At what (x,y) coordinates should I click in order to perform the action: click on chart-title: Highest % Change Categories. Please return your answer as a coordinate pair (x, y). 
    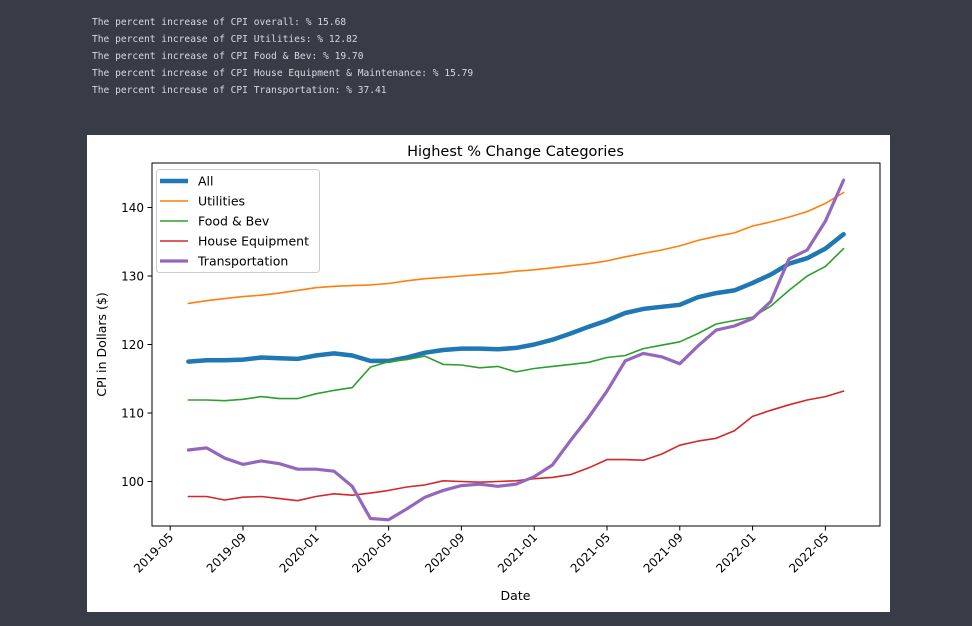
    Looking at the image, I should click on (515, 152).